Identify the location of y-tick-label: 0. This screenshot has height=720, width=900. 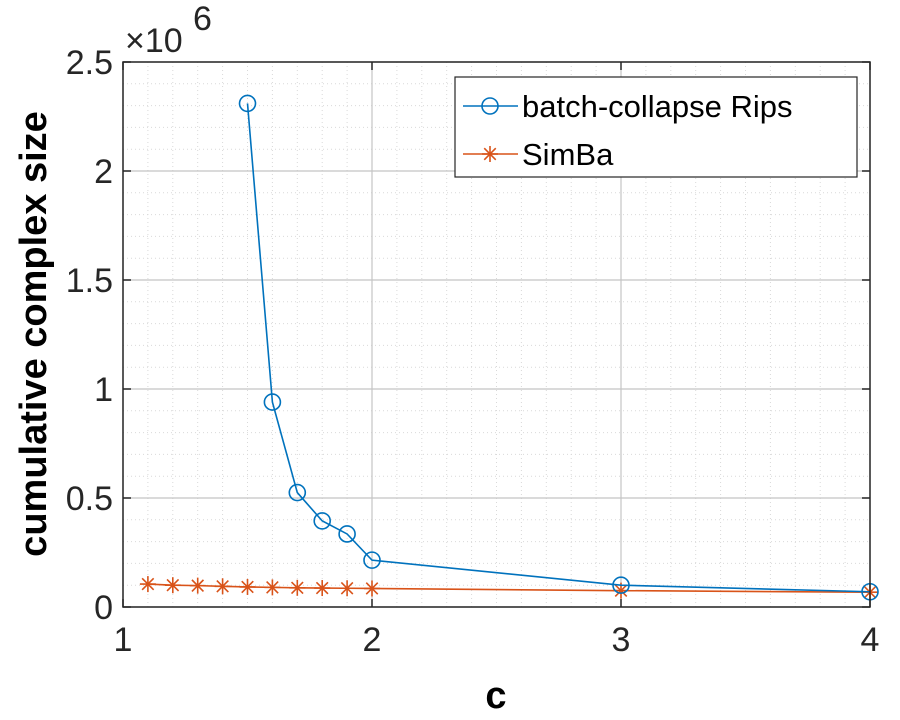
(103, 608).